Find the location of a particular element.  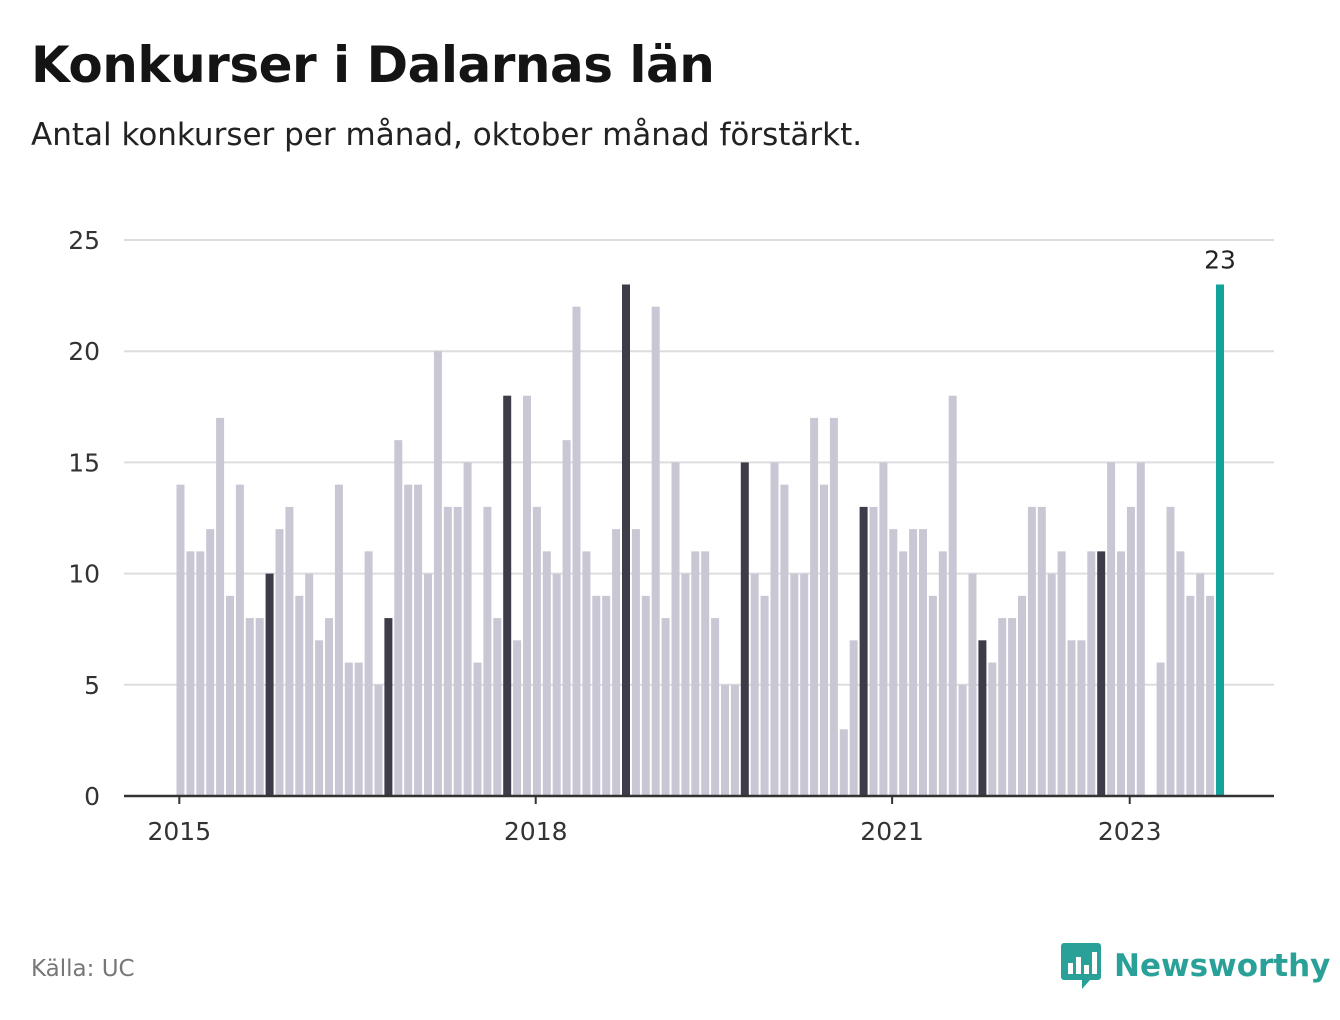

data-labels: 23 is located at coordinates (1220, 259).